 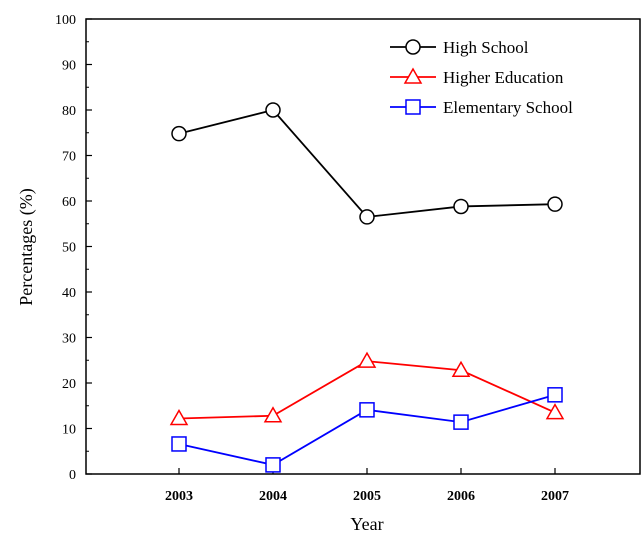 What do you see at coordinates (69, 157) in the screenshot?
I see `y-tick-label: 70` at bounding box center [69, 157].